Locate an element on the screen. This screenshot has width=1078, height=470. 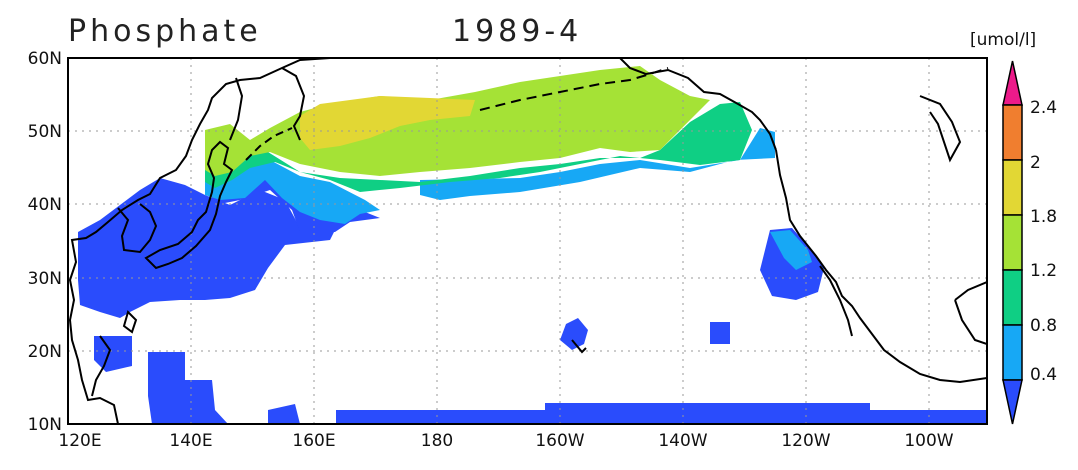
lon-tick-180: 180 is located at coordinates (437, 441).